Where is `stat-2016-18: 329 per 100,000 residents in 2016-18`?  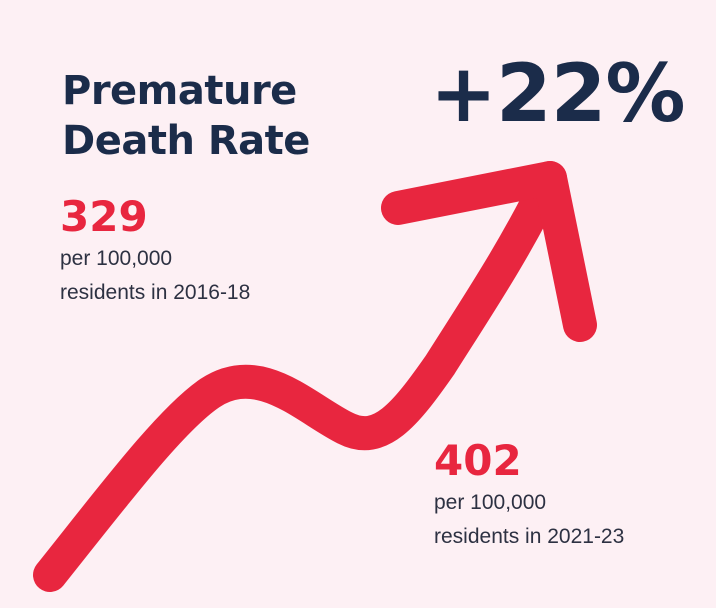
stat-2016-18: 329 per 100,000 residents in 2016-18 is located at coordinates (155, 251).